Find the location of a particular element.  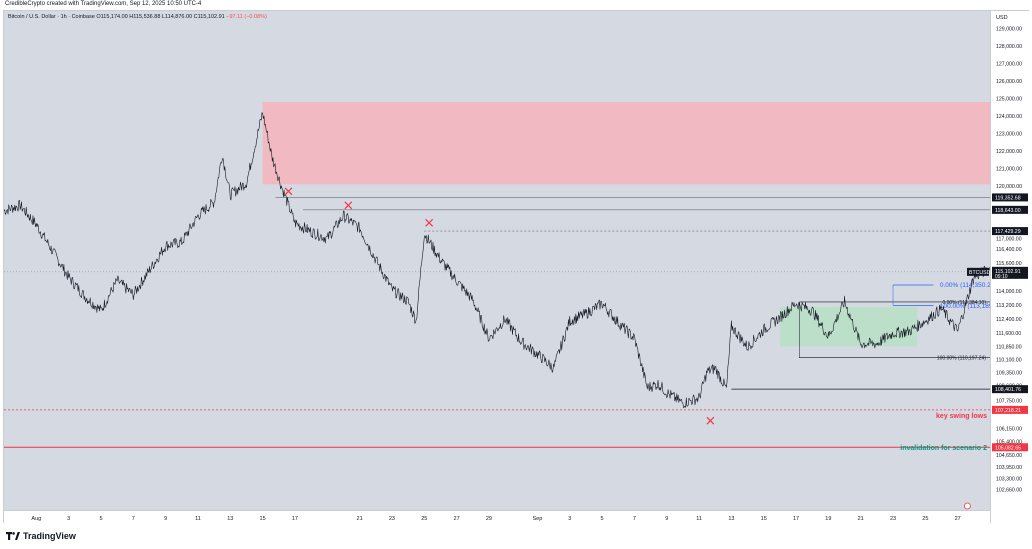

price-tick-label: 126,000.00 is located at coordinates (1009, 82).